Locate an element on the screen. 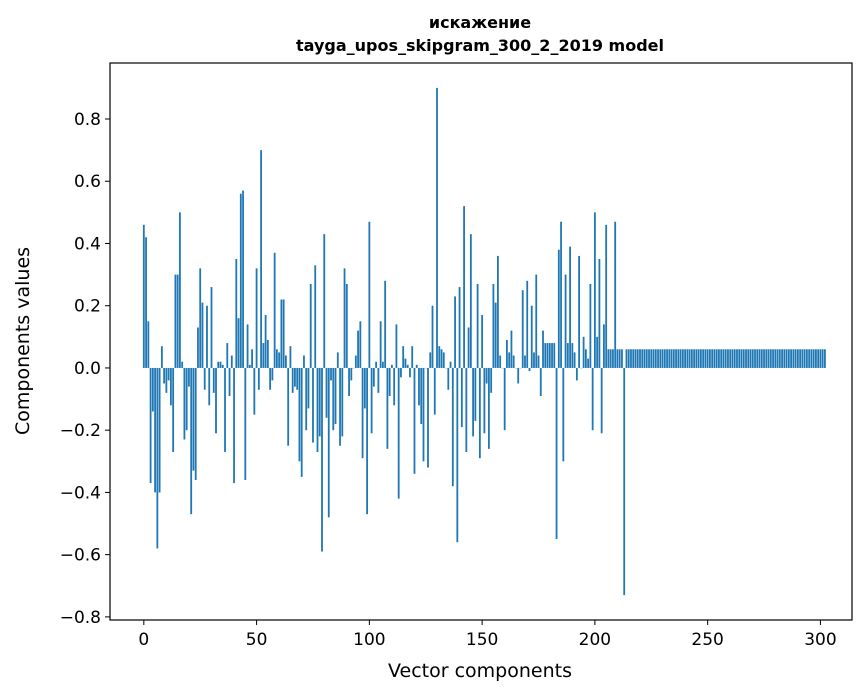 The width and height of the screenshot is (867, 696). x-tick-label: 50 is located at coordinates (257, 640).